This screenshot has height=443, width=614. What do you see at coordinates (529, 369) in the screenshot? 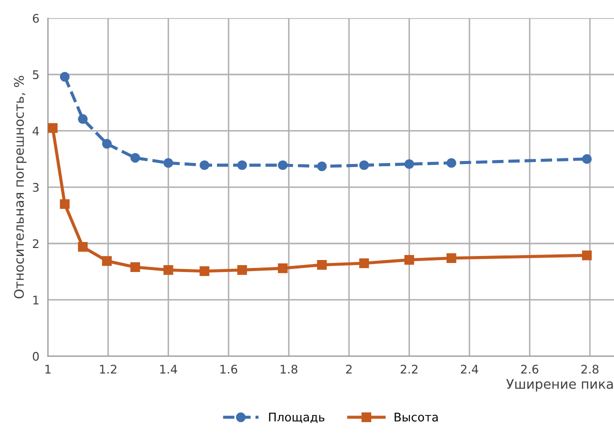
I see `x-tick-label: 2.6` at bounding box center [529, 369].